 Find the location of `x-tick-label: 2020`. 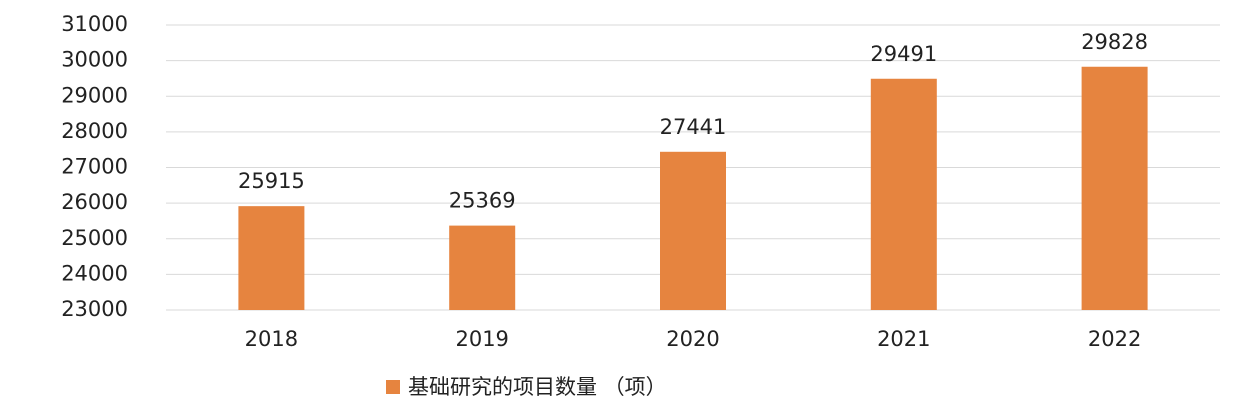

x-tick-label: 2020 is located at coordinates (692, 339).